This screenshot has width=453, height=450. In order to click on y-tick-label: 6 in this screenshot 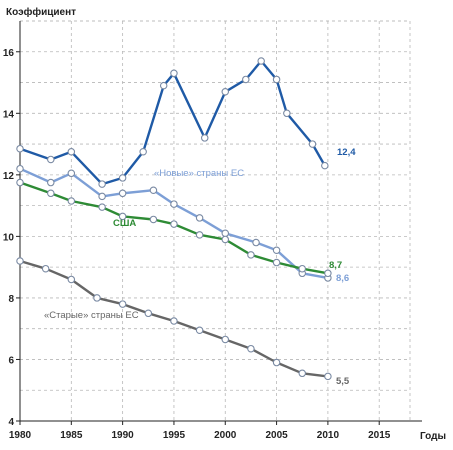, I will do `click(11, 360)`.